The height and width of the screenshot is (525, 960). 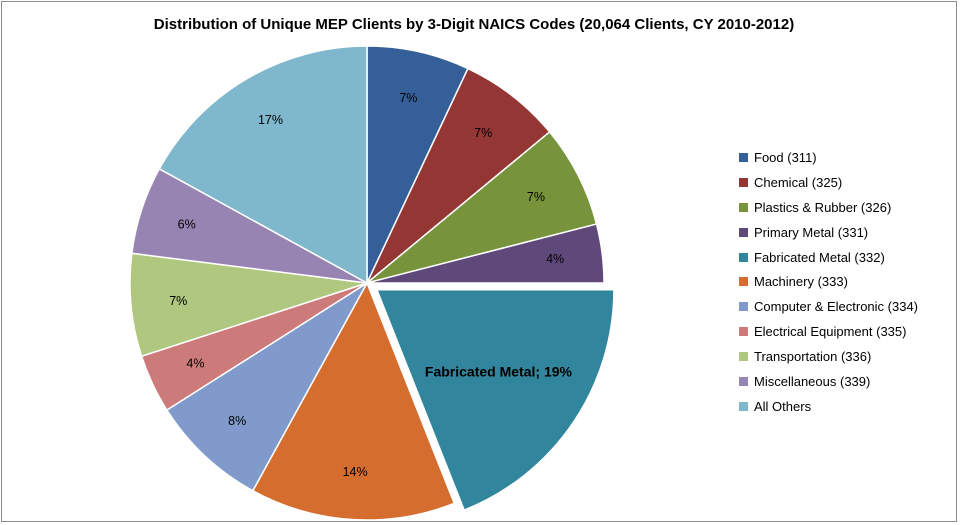 What do you see at coordinates (536, 197) in the screenshot?
I see `data-label-plastics-rubber-326: 7%` at bounding box center [536, 197].